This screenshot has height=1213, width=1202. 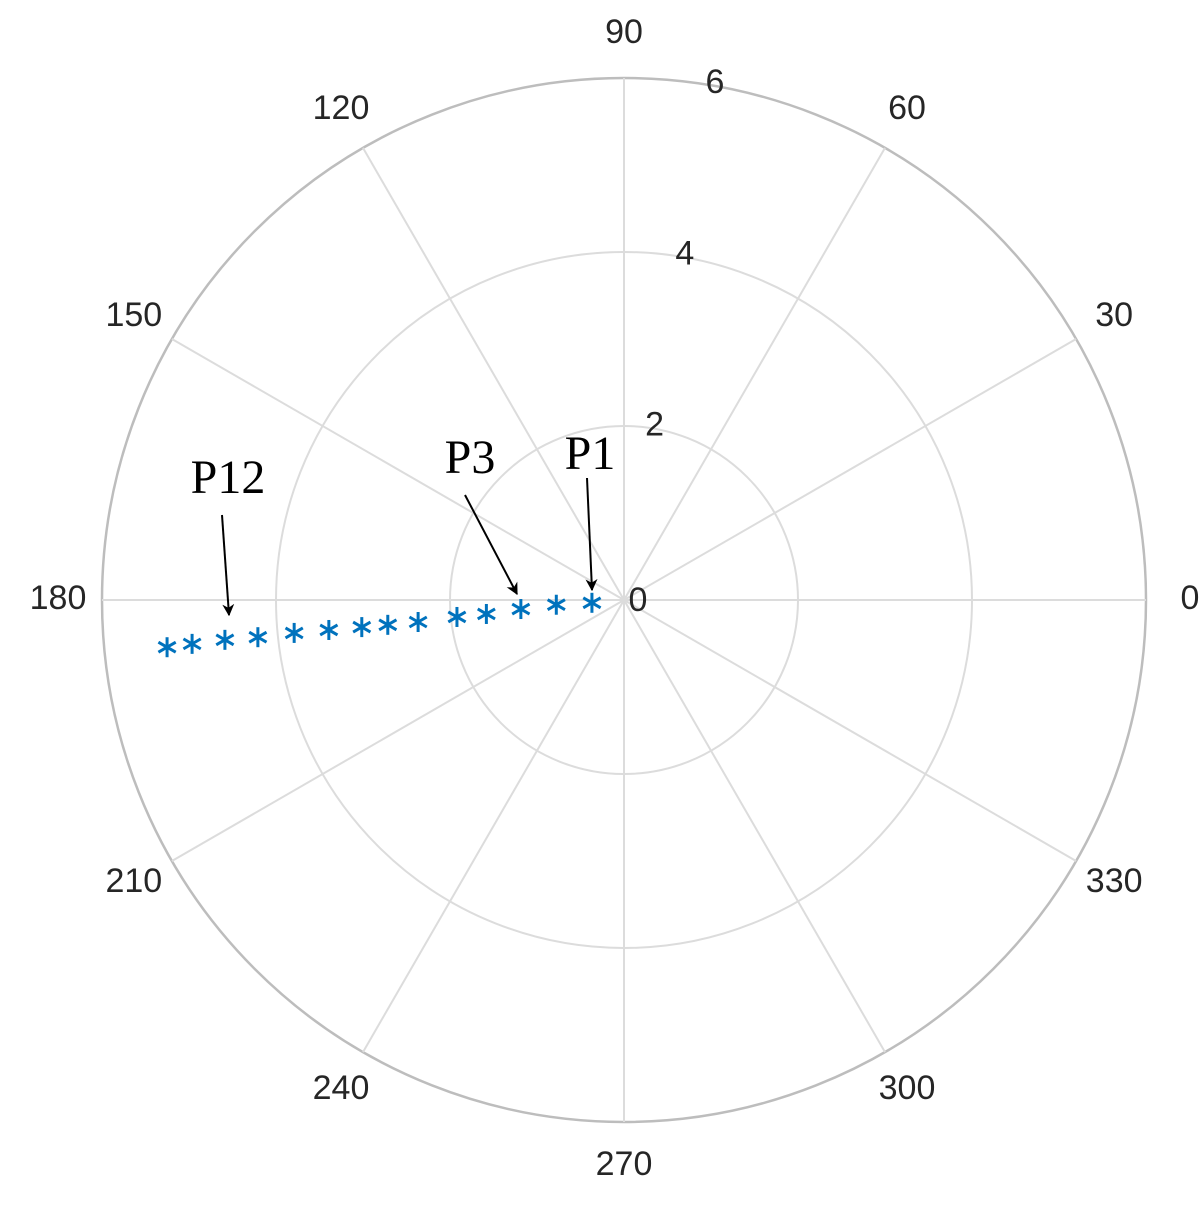 I want to click on annotation: P12, so click(x=228, y=477).